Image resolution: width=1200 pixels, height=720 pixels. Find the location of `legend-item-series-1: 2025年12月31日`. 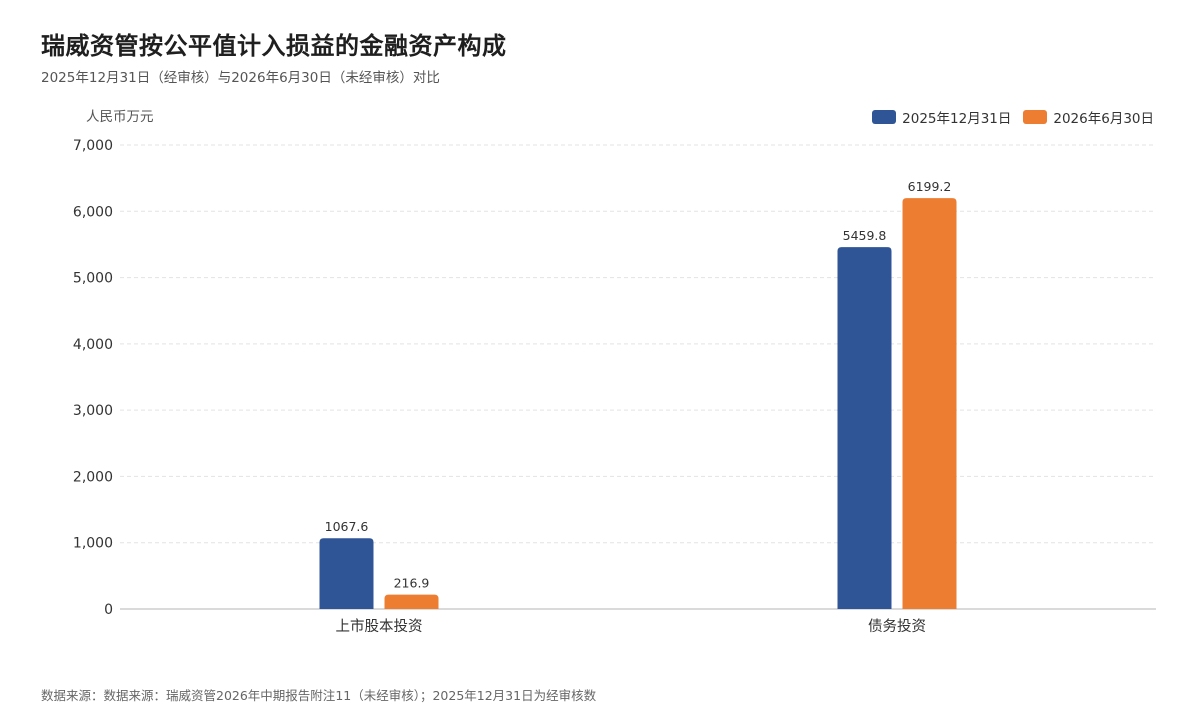

legend-item-series-1: 2025年12月31日 is located at coordinates (941, 117).